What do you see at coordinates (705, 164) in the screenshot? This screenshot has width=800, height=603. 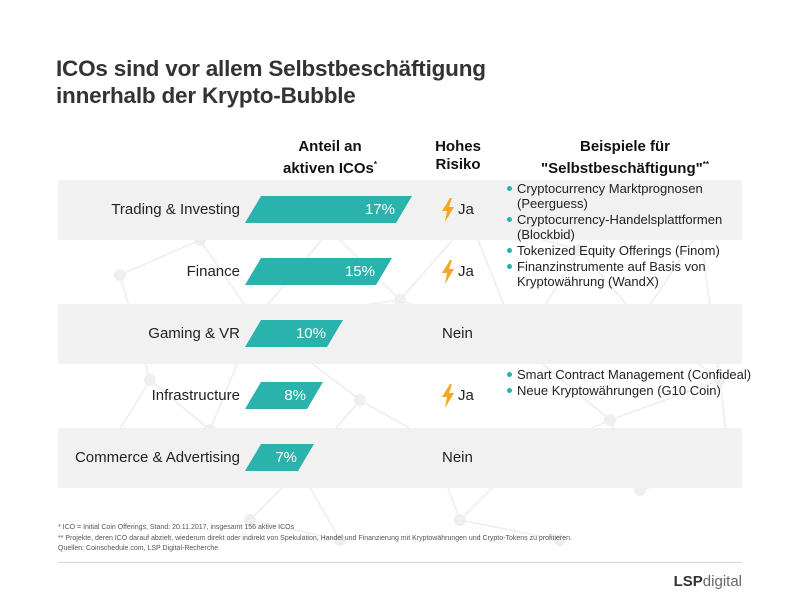 I see `header-examples-mark: **` at bounding box center [705, 164].